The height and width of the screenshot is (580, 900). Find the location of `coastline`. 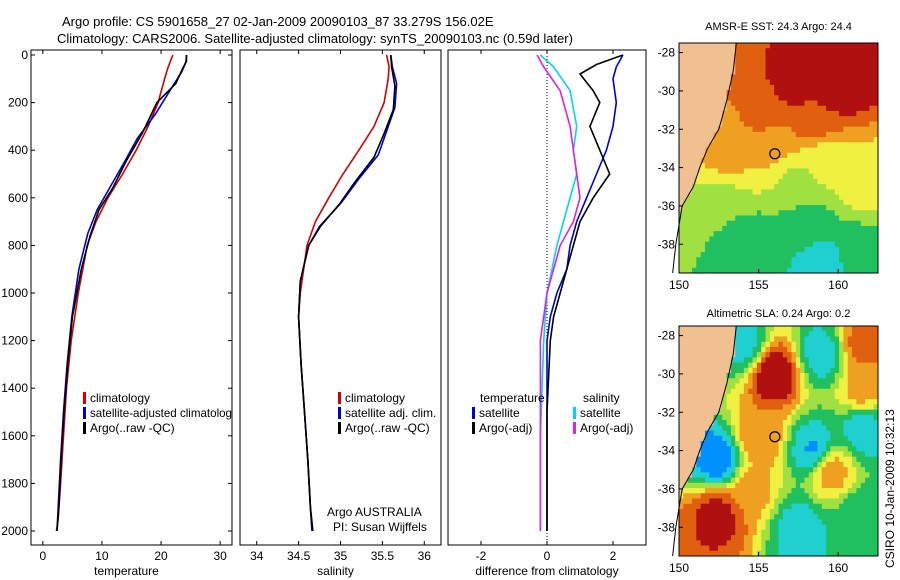

coastline is located at coordinates (704, 441).